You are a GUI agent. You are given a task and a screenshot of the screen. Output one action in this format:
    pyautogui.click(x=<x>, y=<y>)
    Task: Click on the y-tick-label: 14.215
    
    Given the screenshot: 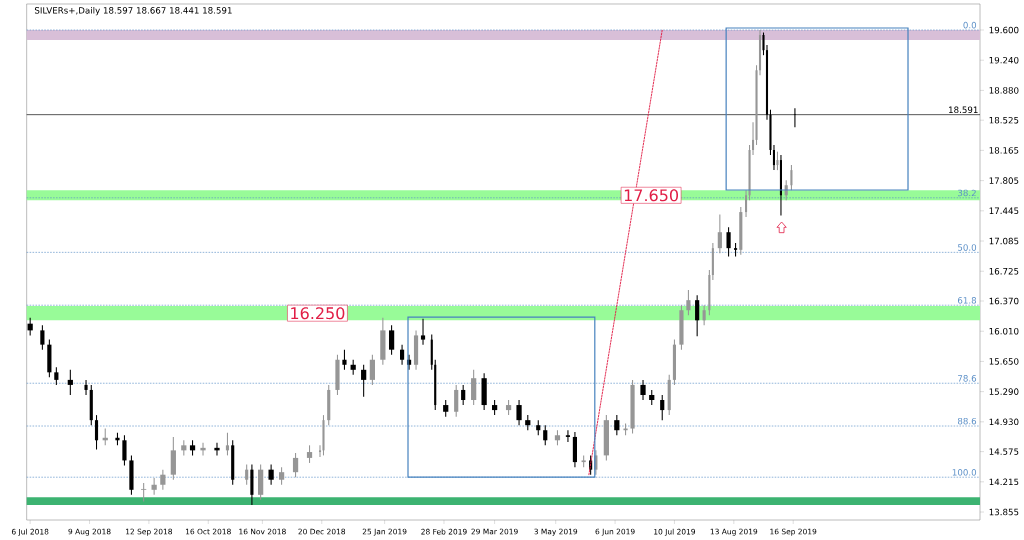 What is the action you would take?
    pyautogui.click(x=1004, y=482)
    